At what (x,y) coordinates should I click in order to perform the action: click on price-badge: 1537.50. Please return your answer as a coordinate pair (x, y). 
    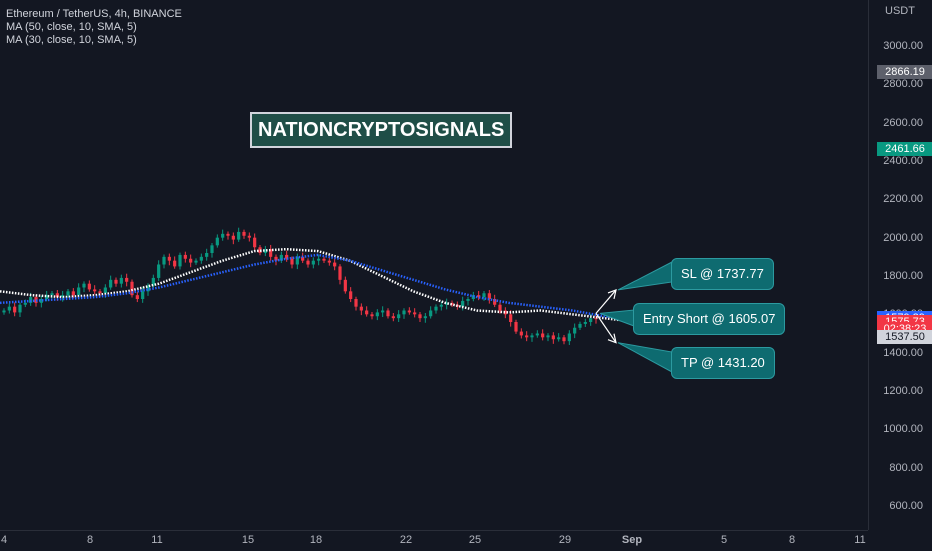
    Looking at the image, I should click on (904, 336).